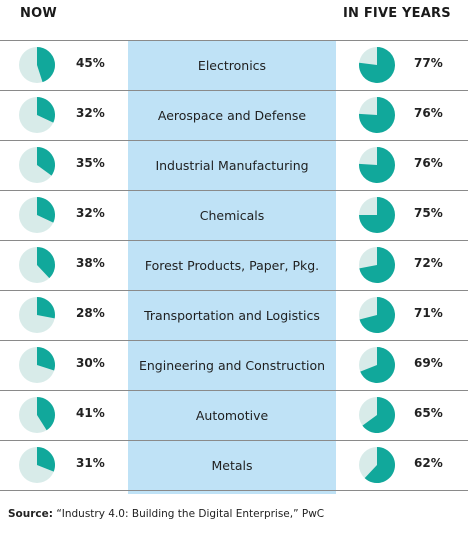 The image size is (468, 540). I want to click on five-years-percent-label: 75%, so click(428, 213).